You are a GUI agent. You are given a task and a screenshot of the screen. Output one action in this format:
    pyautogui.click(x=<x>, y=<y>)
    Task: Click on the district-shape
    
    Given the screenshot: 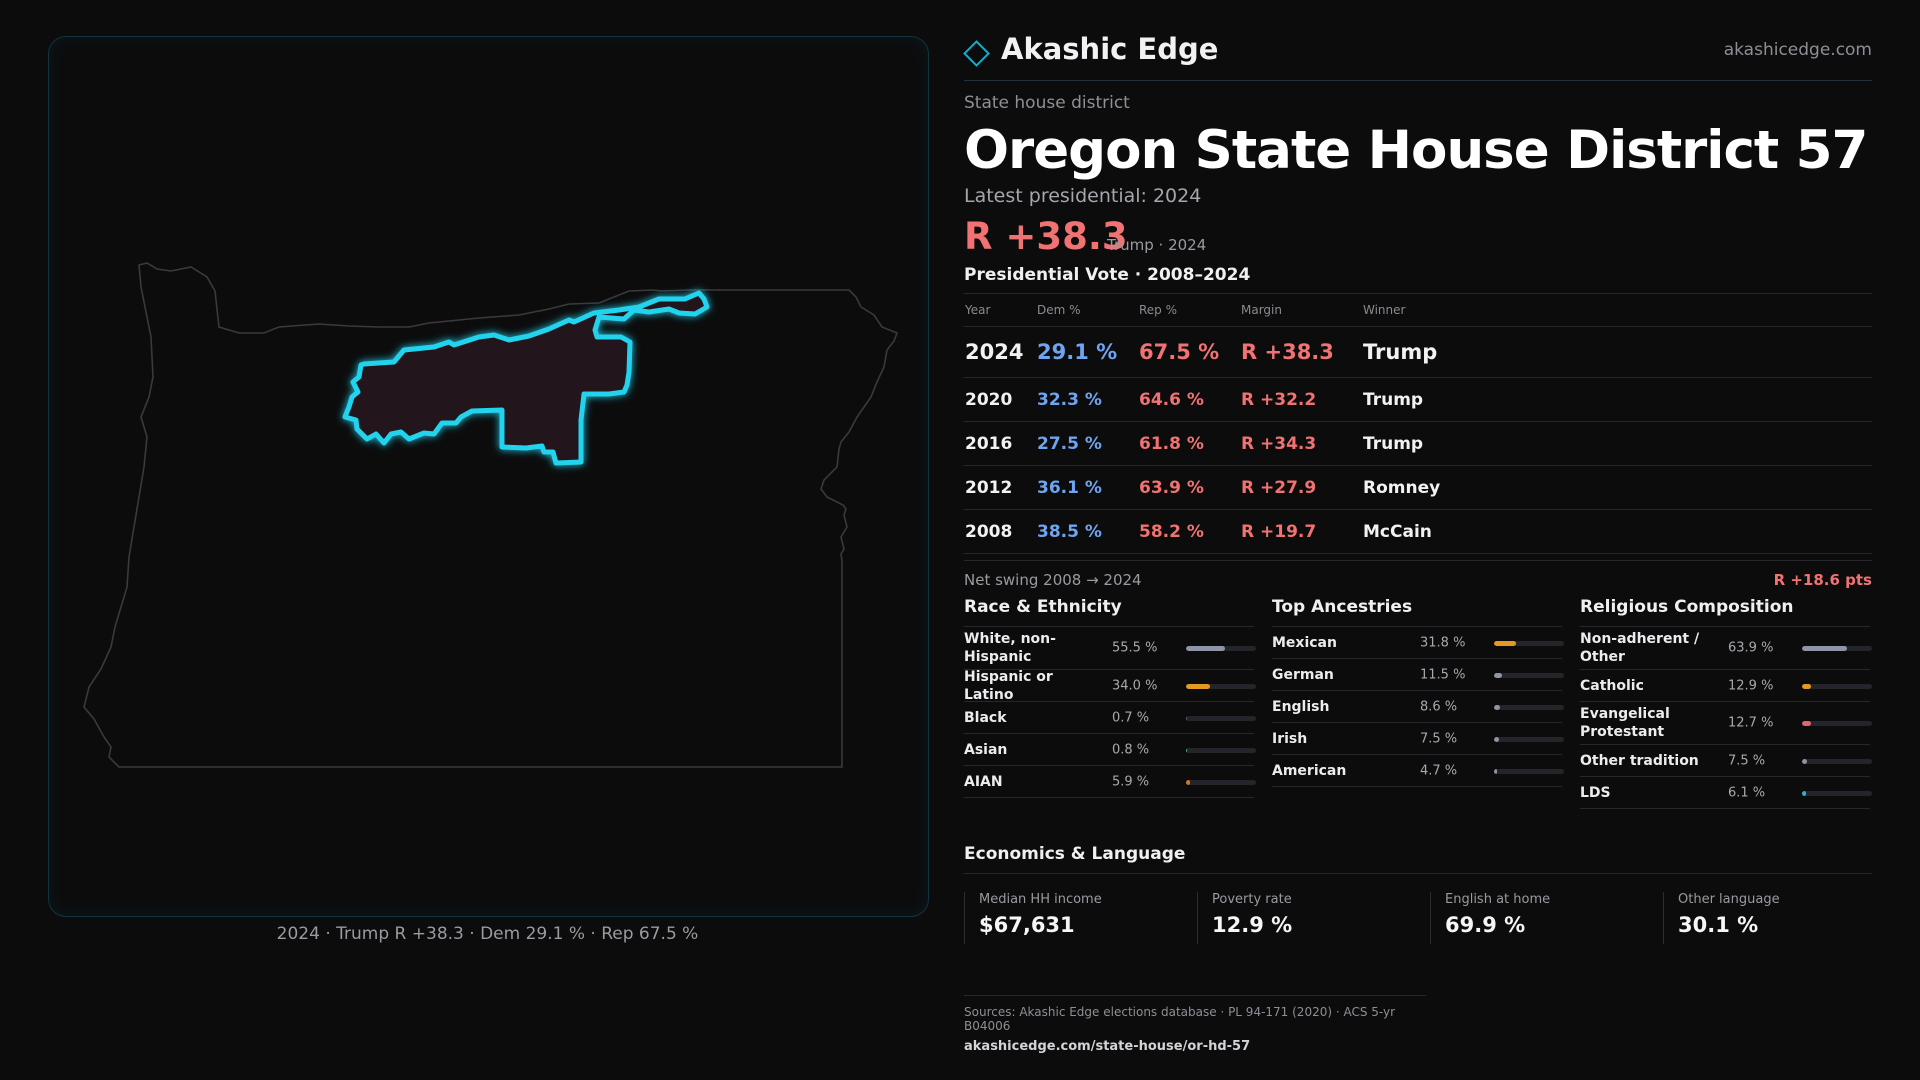 What is the action you would take?
    pyautogui.click(x=526, y=378)
    